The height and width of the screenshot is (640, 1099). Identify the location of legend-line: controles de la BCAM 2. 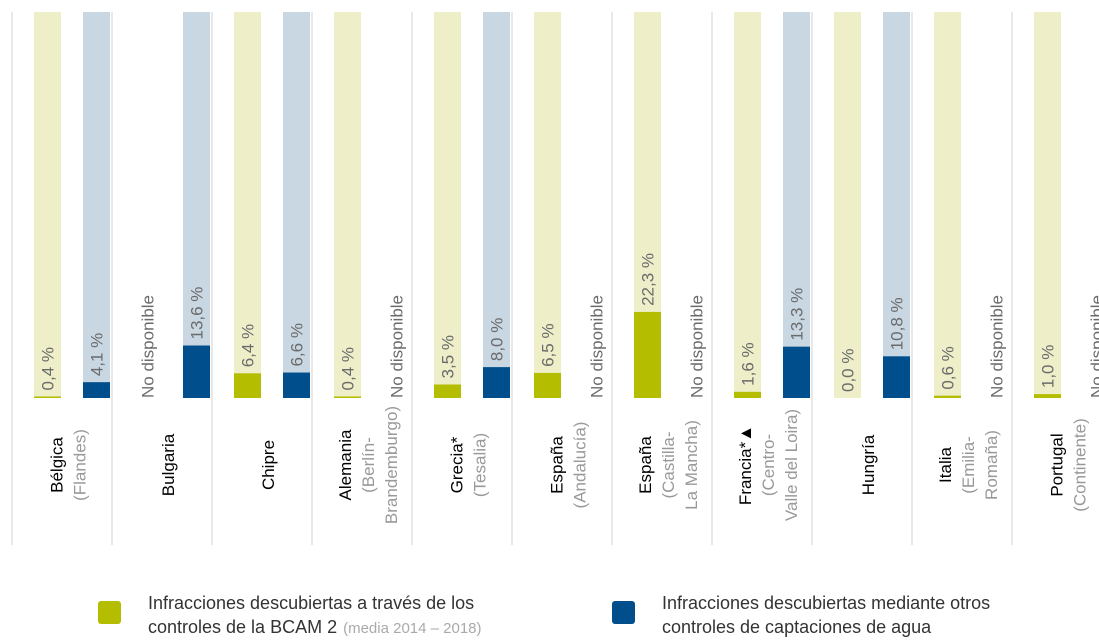
(242, 627).